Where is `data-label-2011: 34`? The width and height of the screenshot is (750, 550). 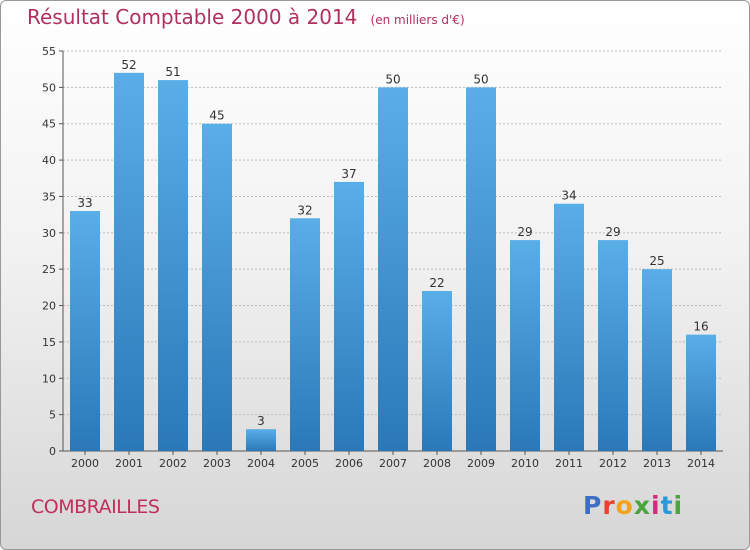
data-label-2011: 34 is located at coordinates (568, 196).